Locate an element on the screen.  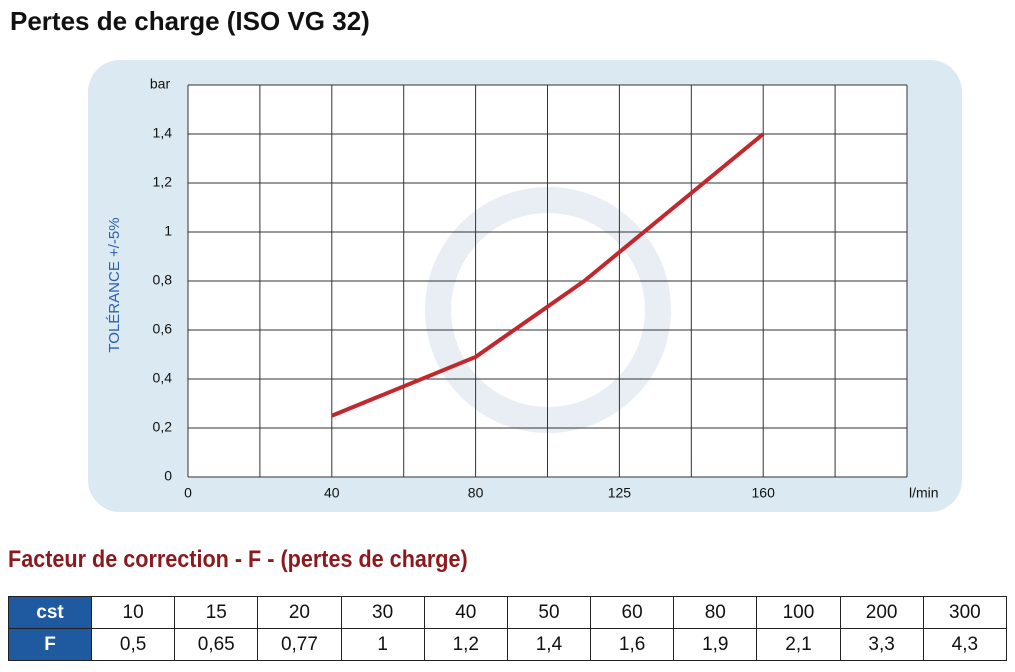
x-unit: l/min is located at coordinates (924, 493).